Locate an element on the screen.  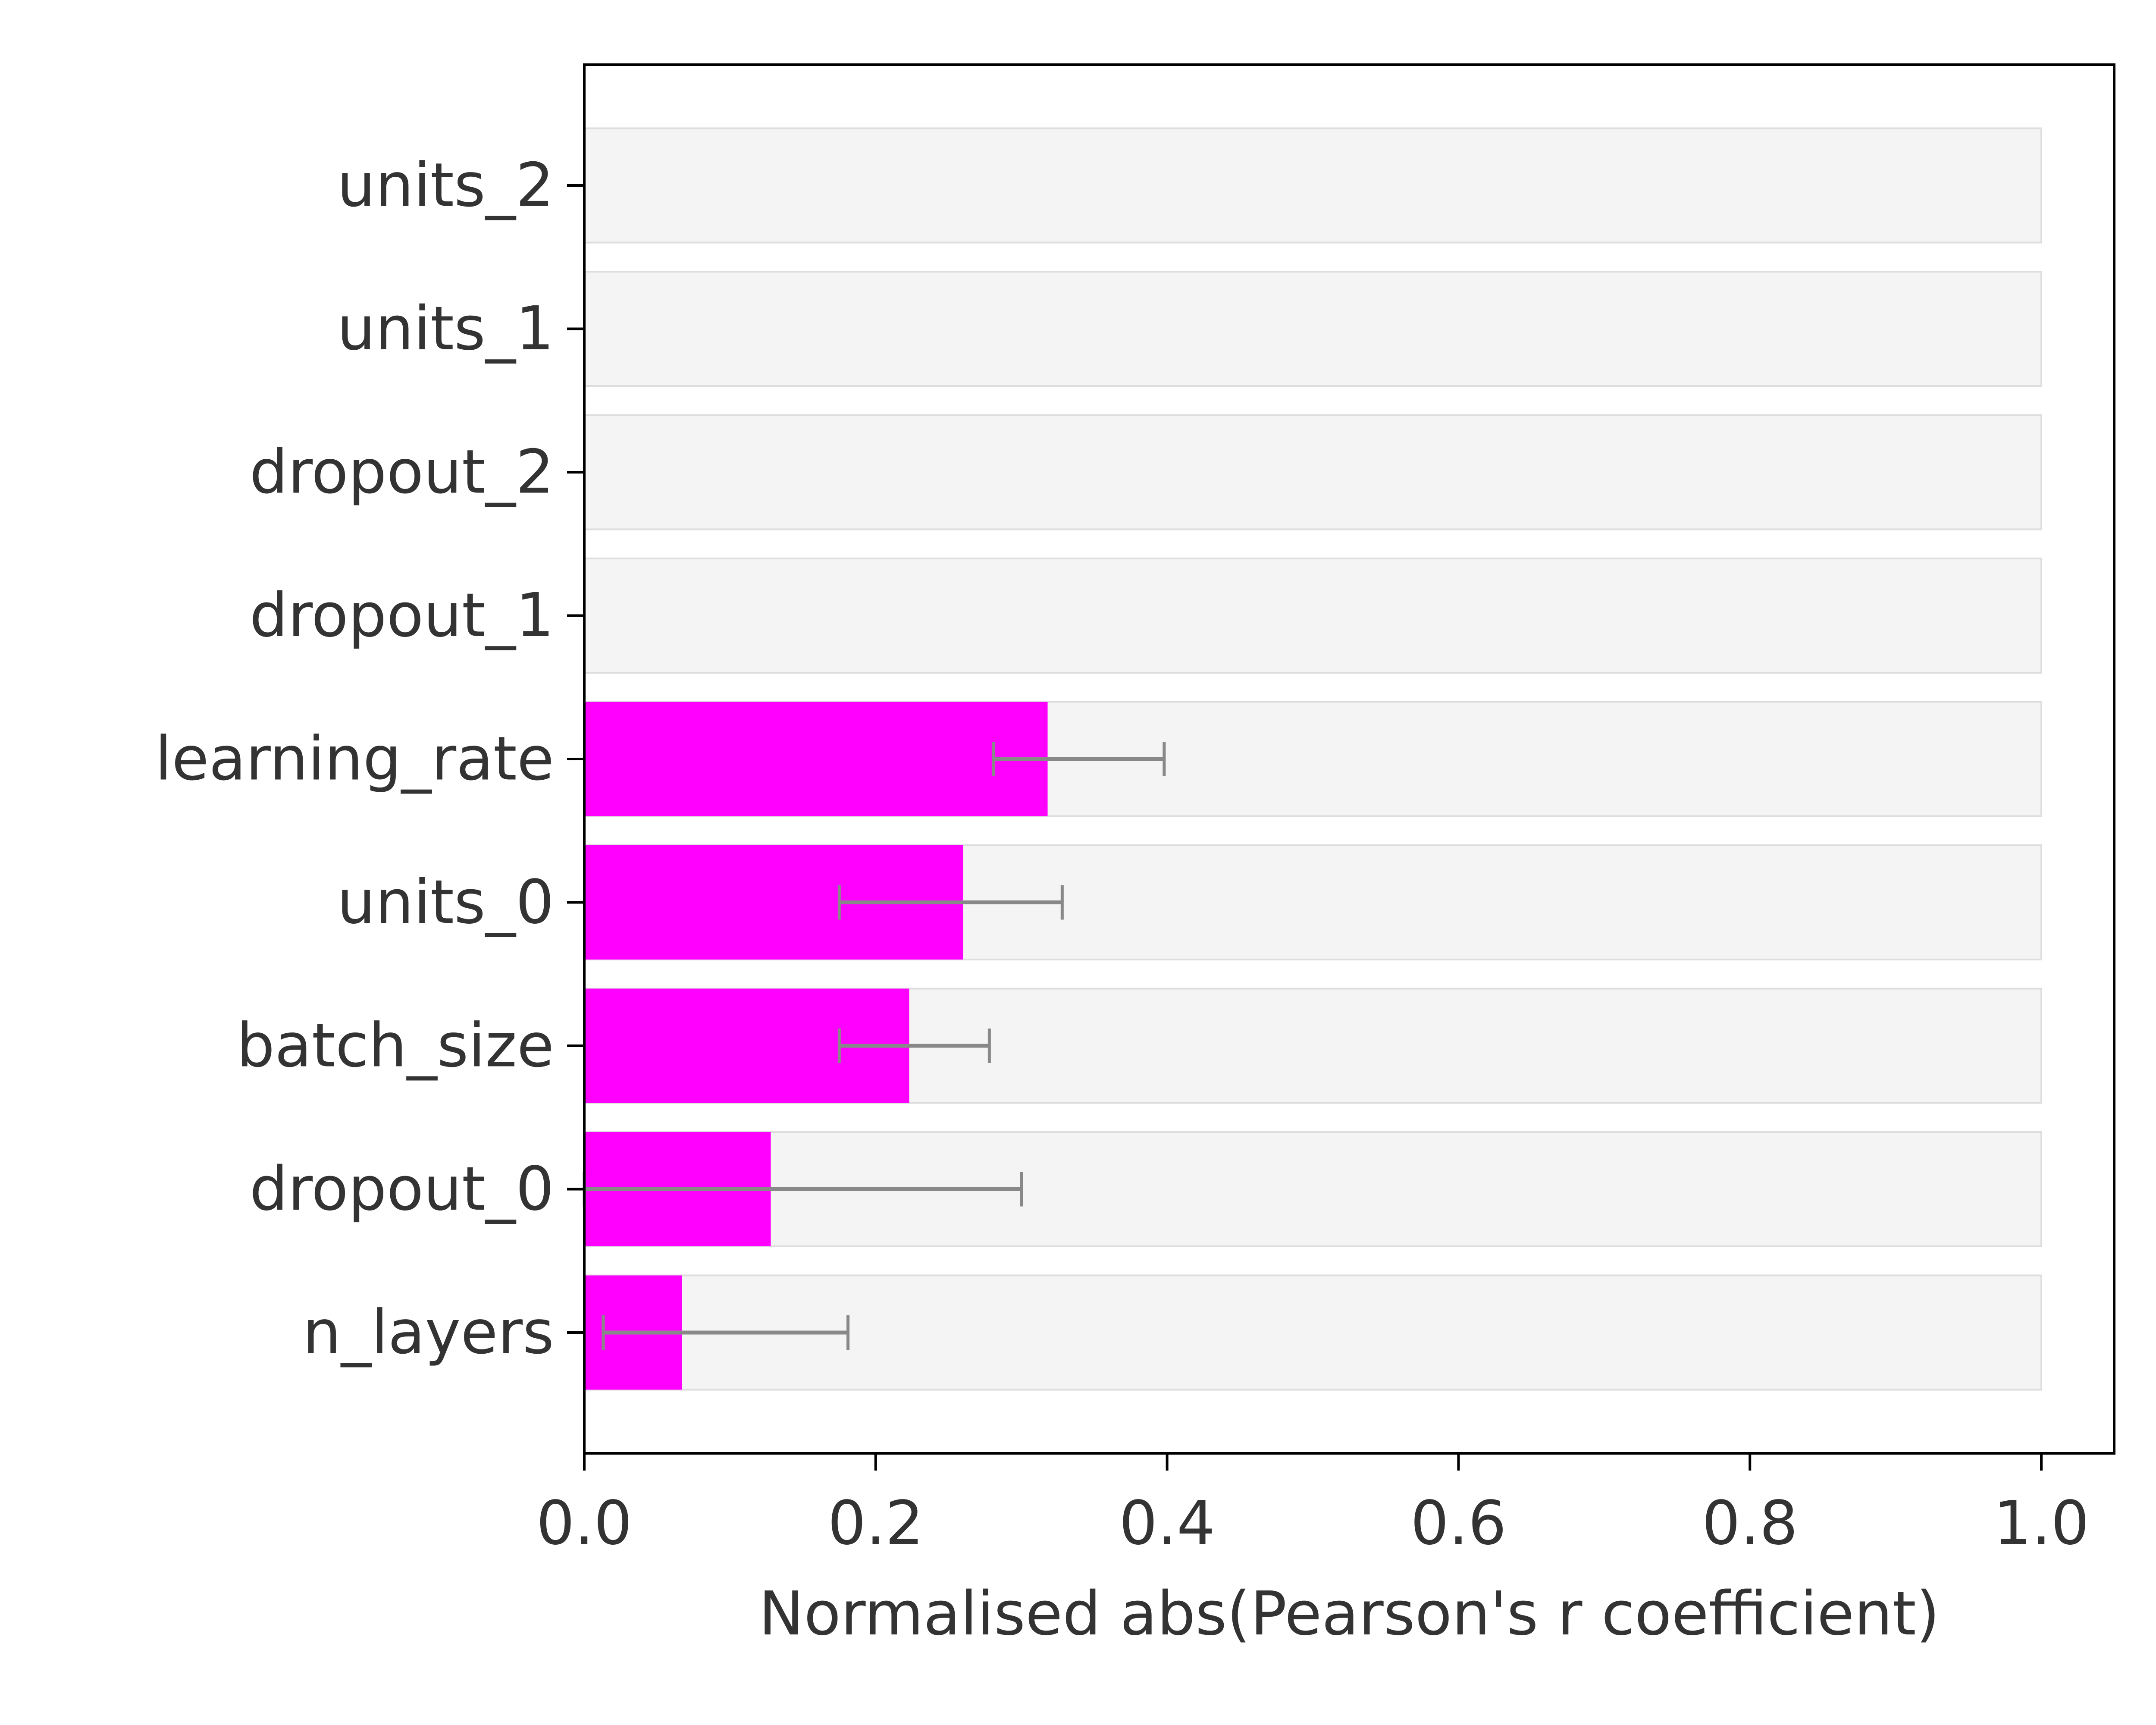
y-tick-label: dropout_0 is located at coordinates (402, 1189).